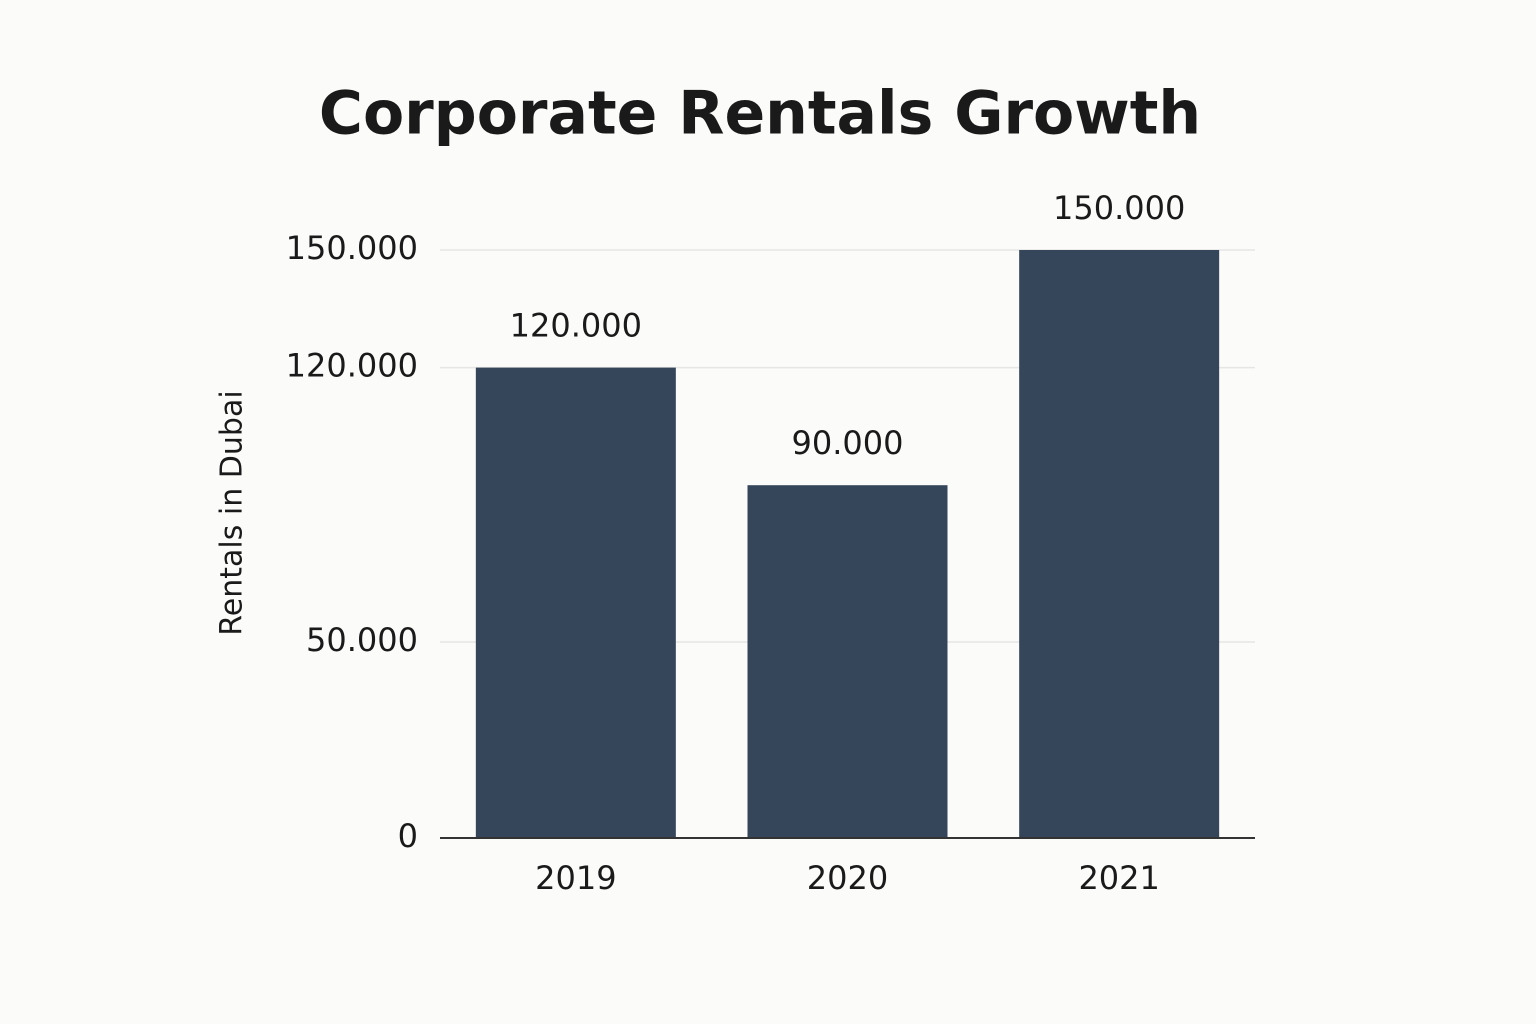 Image resolution: width=1536 pixels, height=1024 pixels. Describe the element at coordinates (847, 878) in the screenshot. I see `x-tick-label: 2020` at that location.